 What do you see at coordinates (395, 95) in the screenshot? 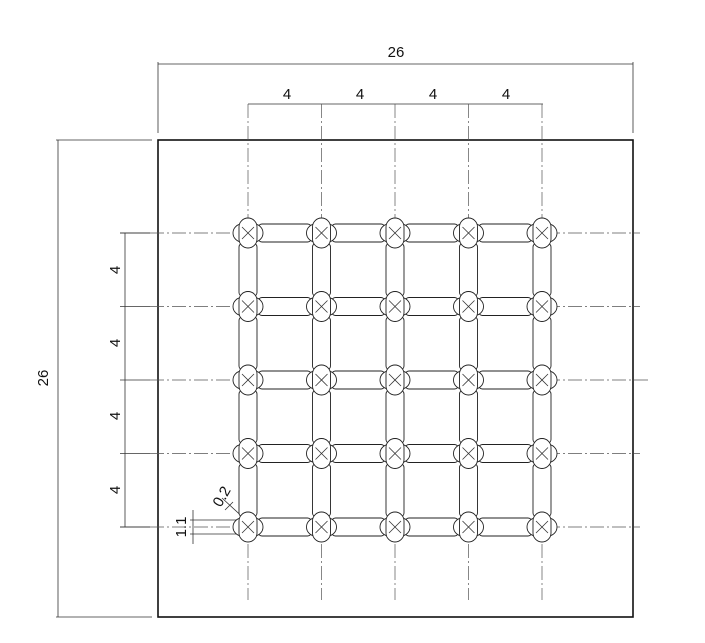
I see `column-pitch-dimensions: 4 4 4 4` at bounding box center [395, 95].